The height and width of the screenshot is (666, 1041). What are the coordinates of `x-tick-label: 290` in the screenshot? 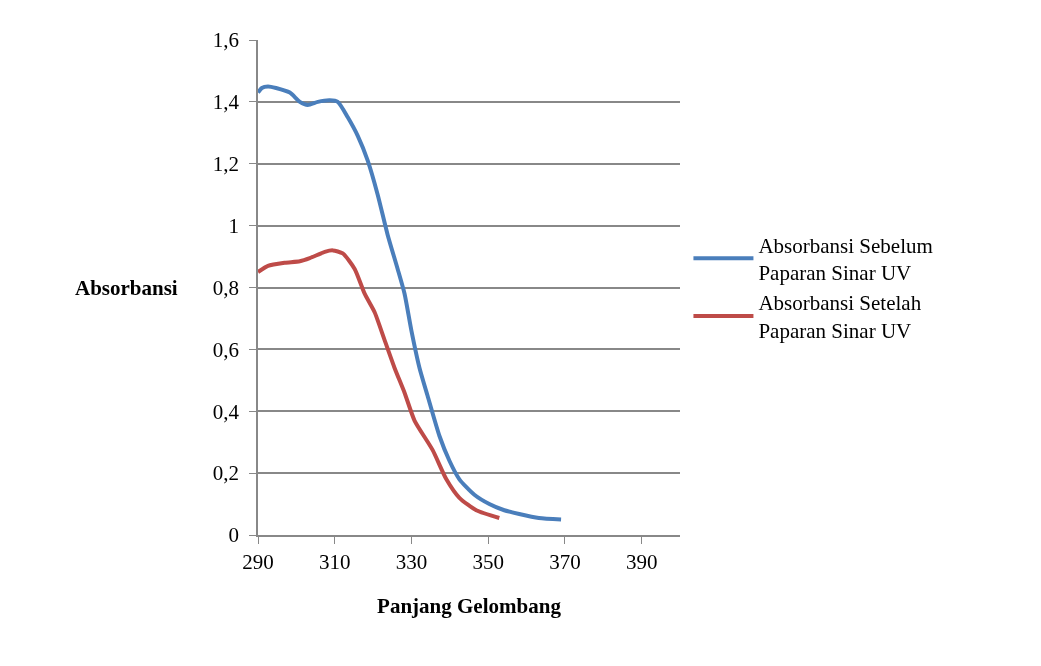 It's located at (258, 561).